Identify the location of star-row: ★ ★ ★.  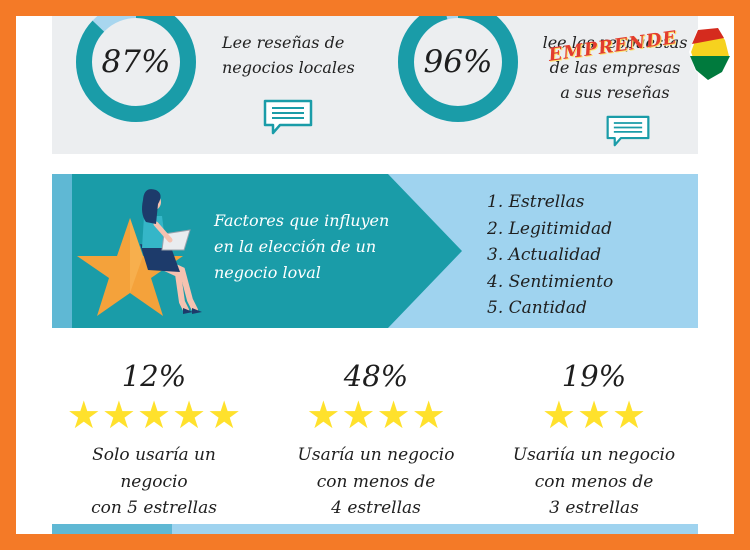
(594, 415).